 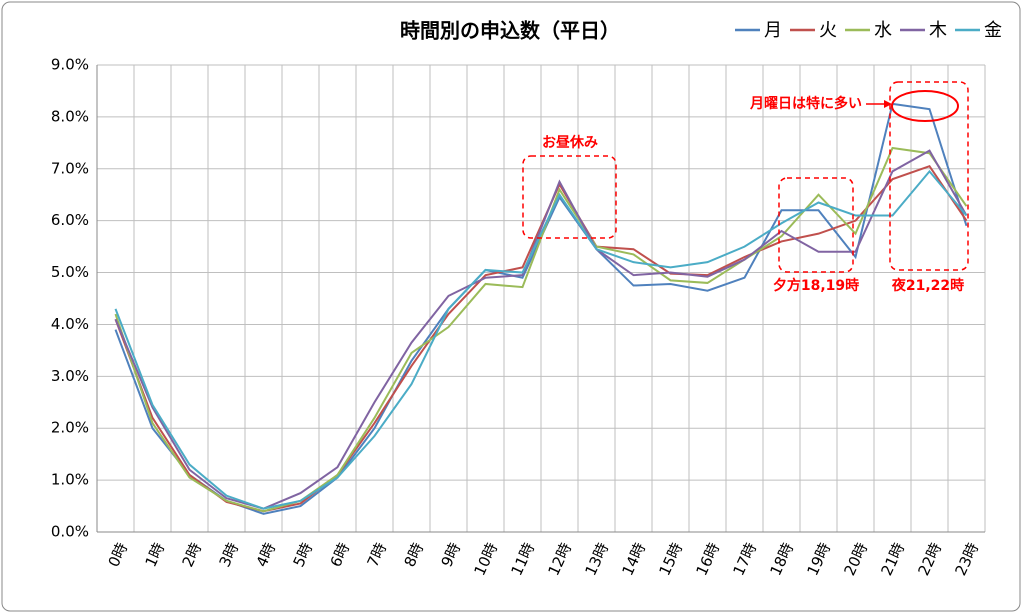 I want to click on annotation: 夜21,22時, so click(x=927, y=285).